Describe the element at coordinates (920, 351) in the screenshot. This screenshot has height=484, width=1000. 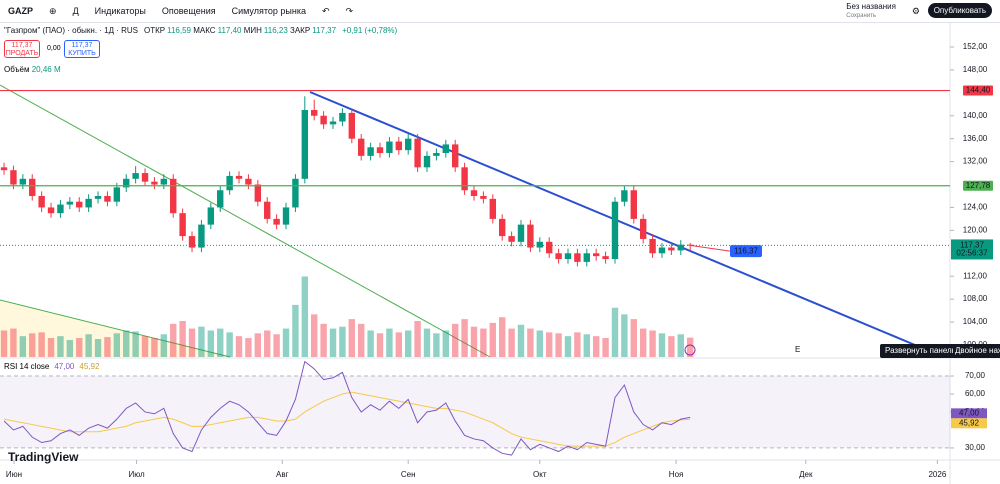
I see `expand-button: Развернуть панель` at that location.